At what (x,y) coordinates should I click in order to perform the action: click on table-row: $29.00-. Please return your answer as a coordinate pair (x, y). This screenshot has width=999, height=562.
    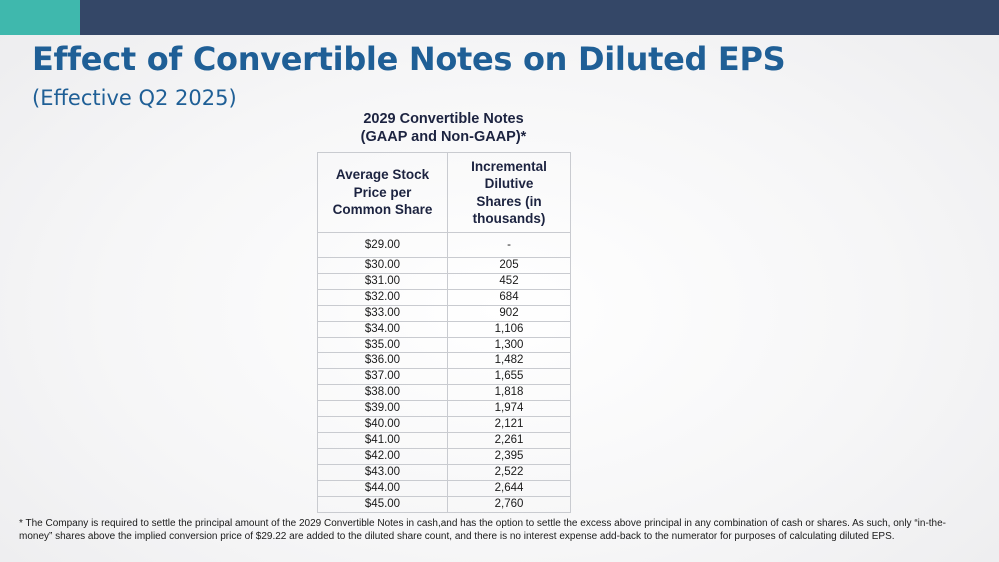
    Looking at the image, I should click on (444, 245).